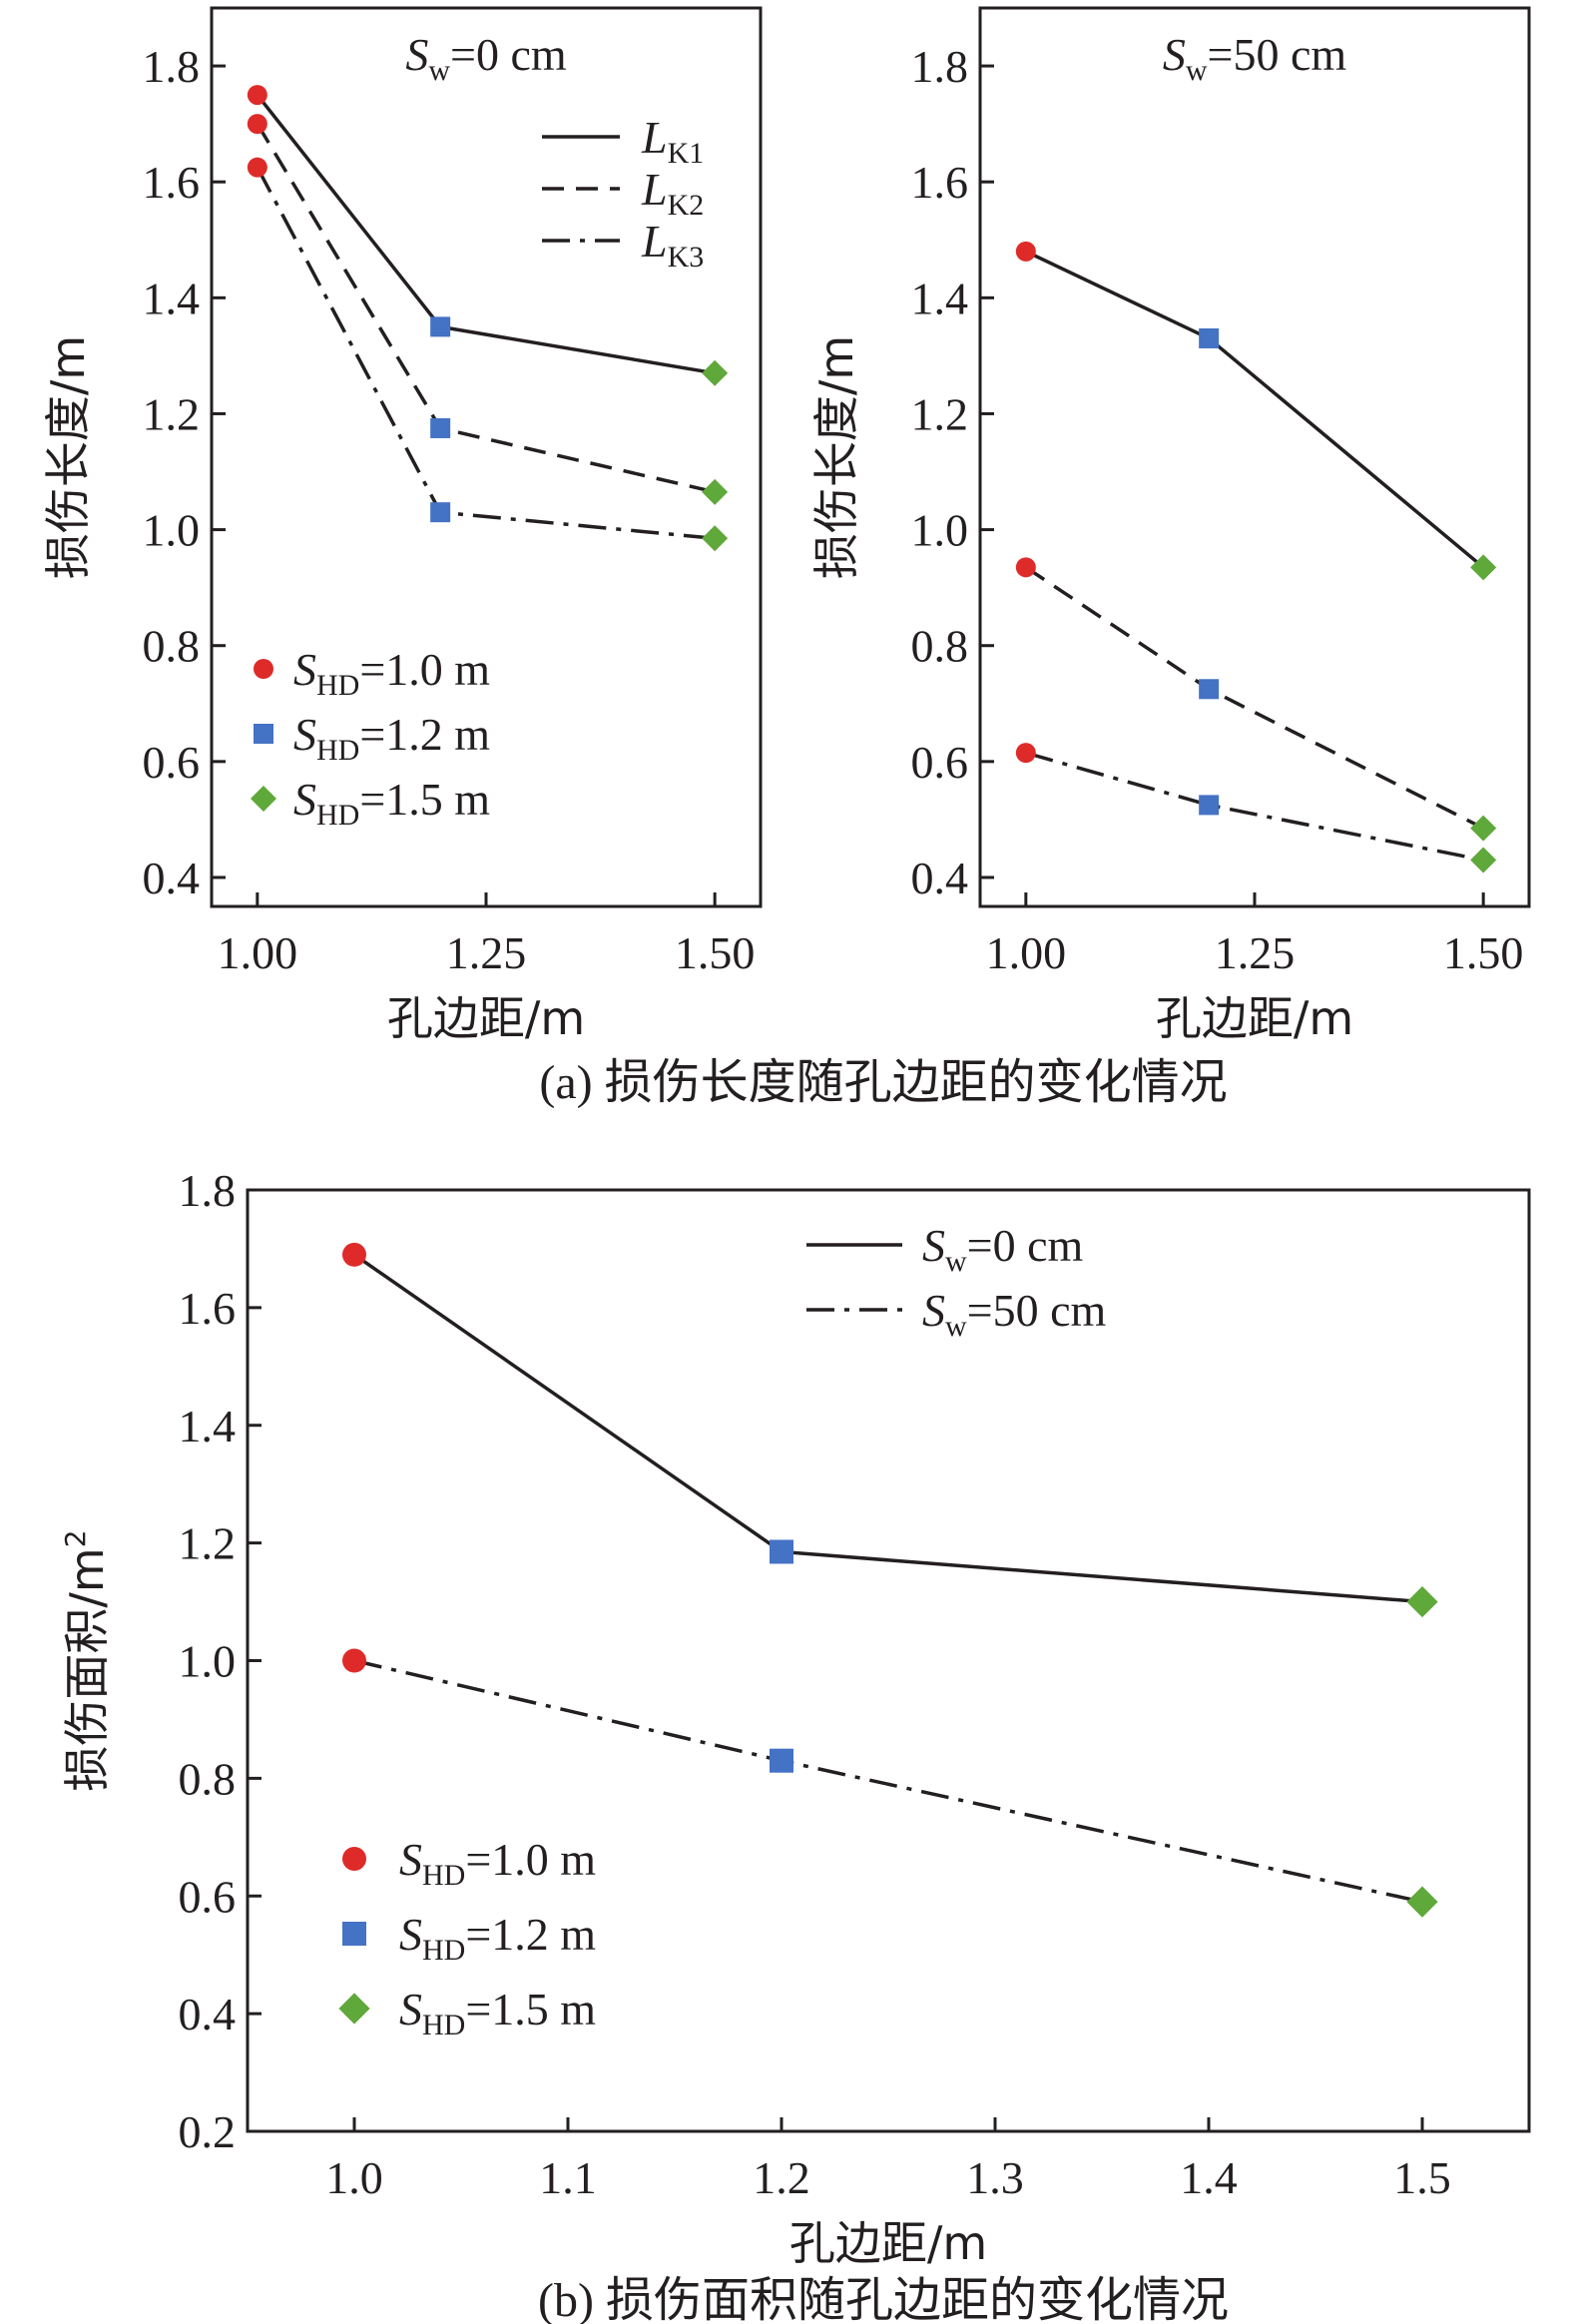 This screenshot has width=1572, height=2324. What do you see at coordinates (884, 2299) in the screenshot?
I see `caption-b: (b) 损伤面积随孔边距的变化情况` at bounding box center [884, 2299].